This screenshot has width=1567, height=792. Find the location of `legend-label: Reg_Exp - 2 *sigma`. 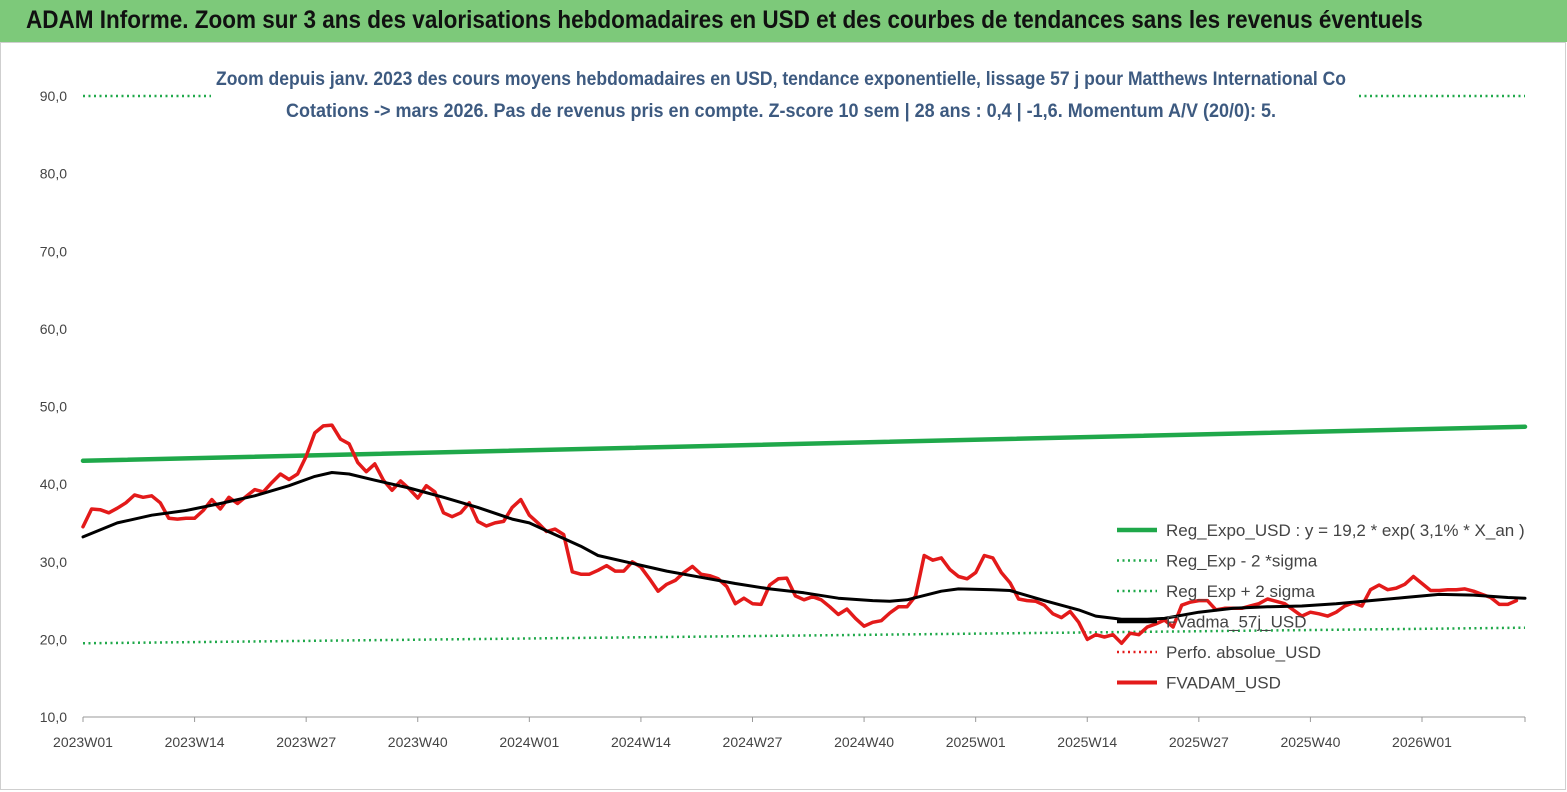

legend-label: Reg_Exp - 2 *sigma is located at coordinates (1242, 561).